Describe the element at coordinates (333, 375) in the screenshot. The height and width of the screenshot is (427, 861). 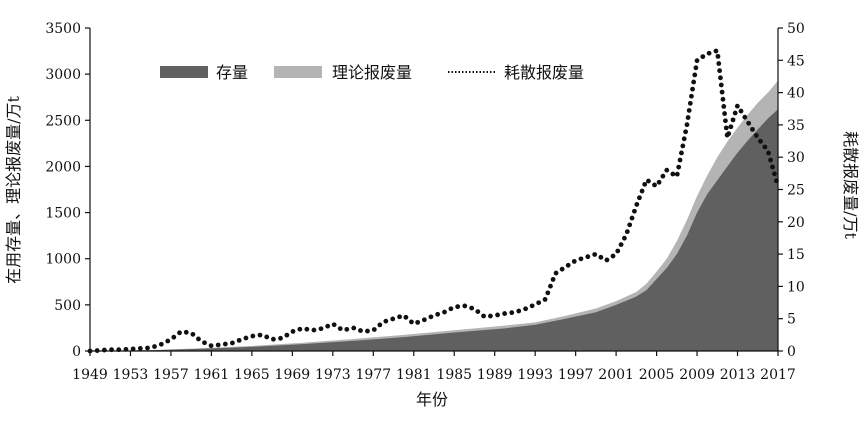
I see `x-tick-label: 1973` at that location.